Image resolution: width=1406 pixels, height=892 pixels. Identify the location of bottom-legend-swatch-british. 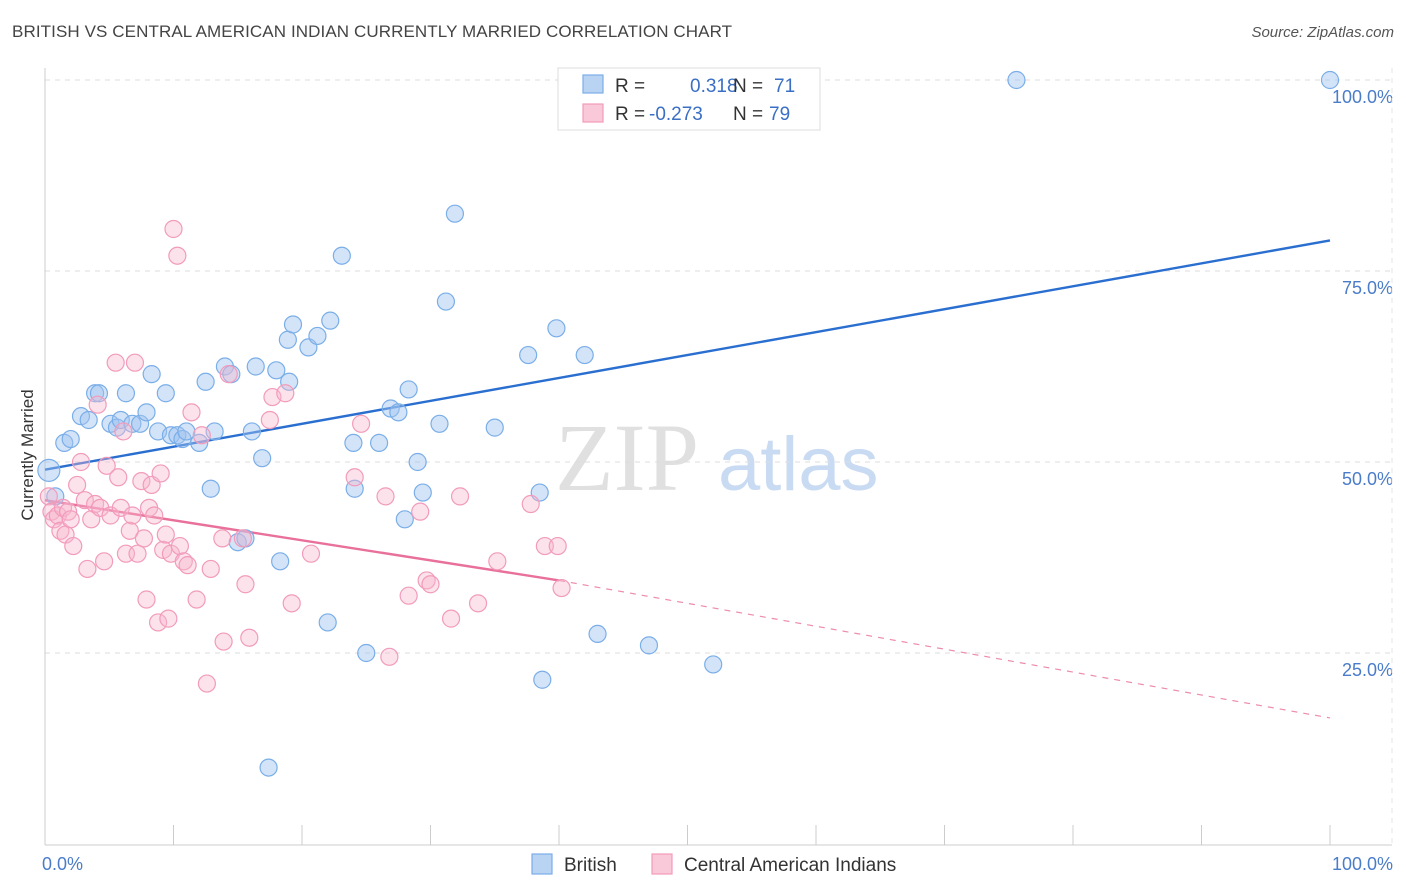
(542, 864).